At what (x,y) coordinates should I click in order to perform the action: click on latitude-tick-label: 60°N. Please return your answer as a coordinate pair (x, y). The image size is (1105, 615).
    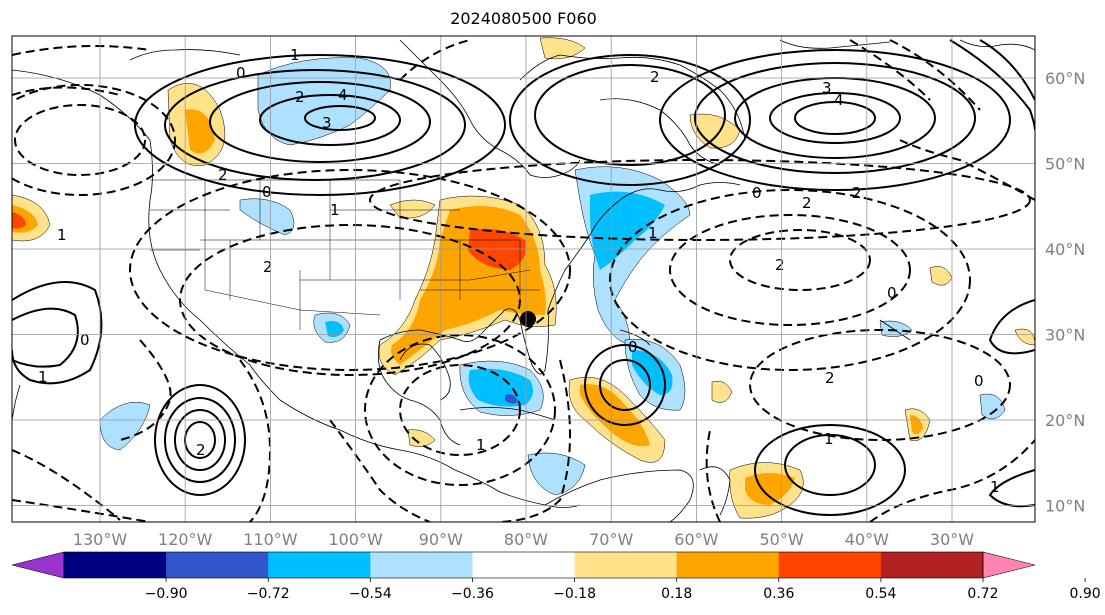
    Looking at the image, I should click on (1065, 78).